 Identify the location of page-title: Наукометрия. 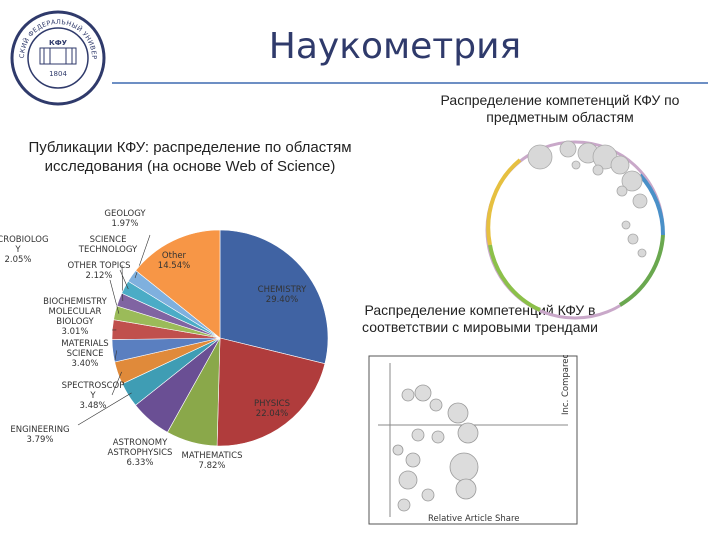
(395, 46).